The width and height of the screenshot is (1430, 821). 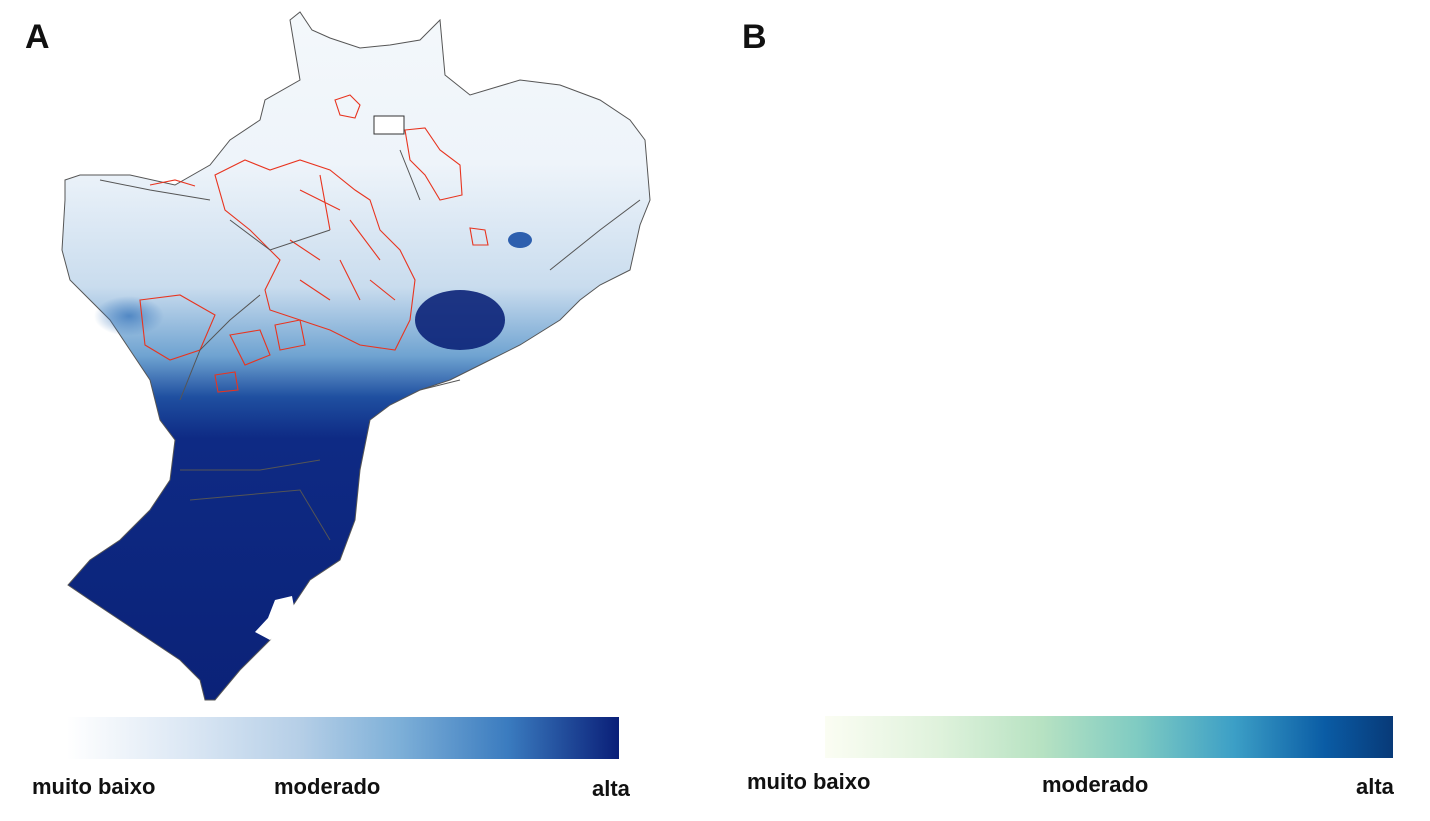 I want to click on outlined-cell, so click(x=389, y=125).